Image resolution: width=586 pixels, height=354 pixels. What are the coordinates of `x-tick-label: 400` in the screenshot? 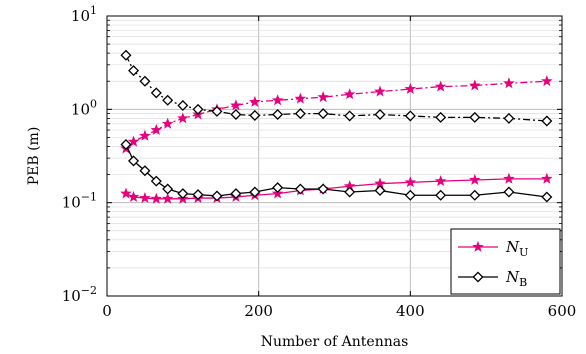 It's located at (410, 311).